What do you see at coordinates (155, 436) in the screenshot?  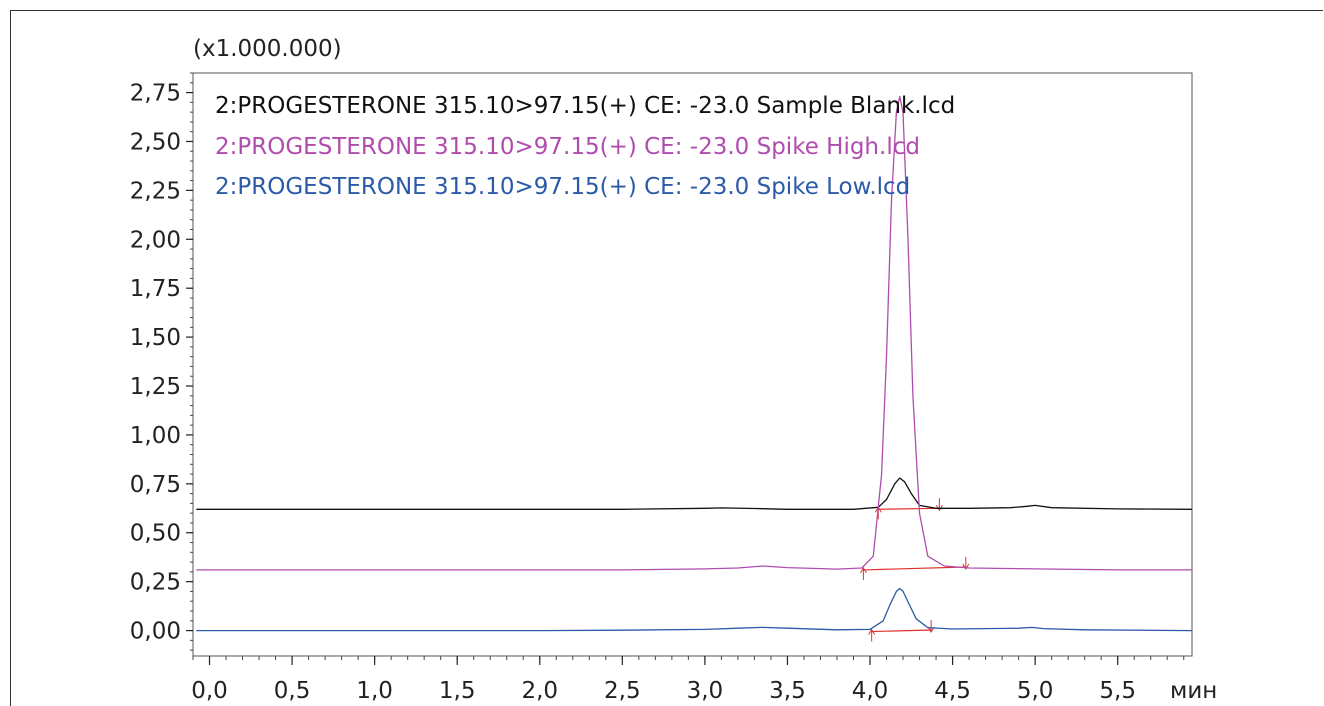 I see `y-tick-label: 1,00` at bounding box center [155, 436].